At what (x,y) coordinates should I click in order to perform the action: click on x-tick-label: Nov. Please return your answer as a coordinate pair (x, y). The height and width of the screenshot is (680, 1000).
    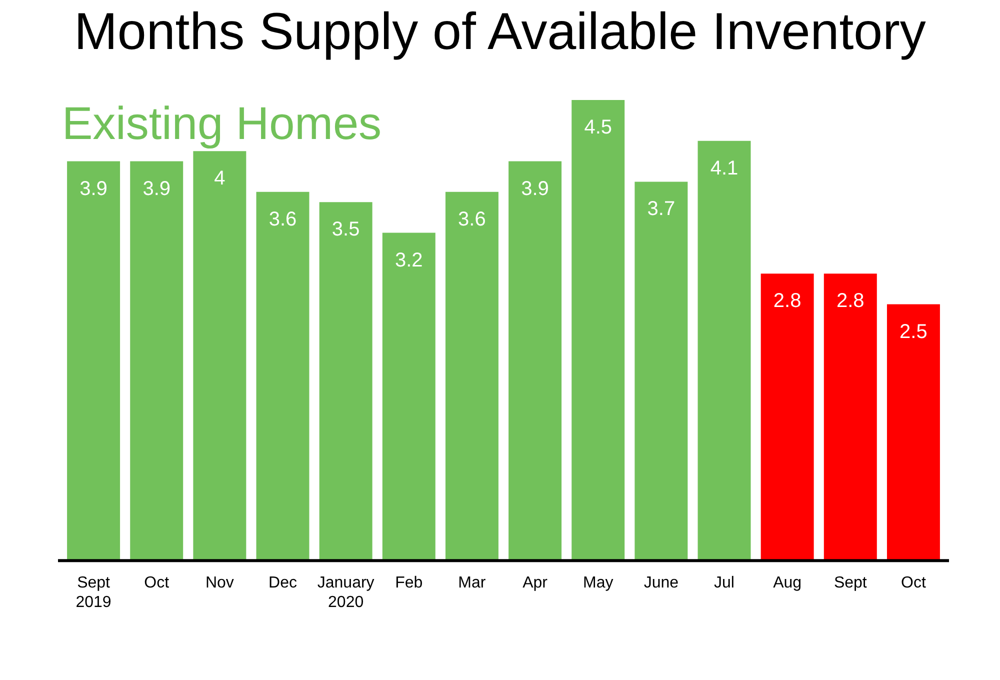
    Looking at the image, I should click on (219, 583).